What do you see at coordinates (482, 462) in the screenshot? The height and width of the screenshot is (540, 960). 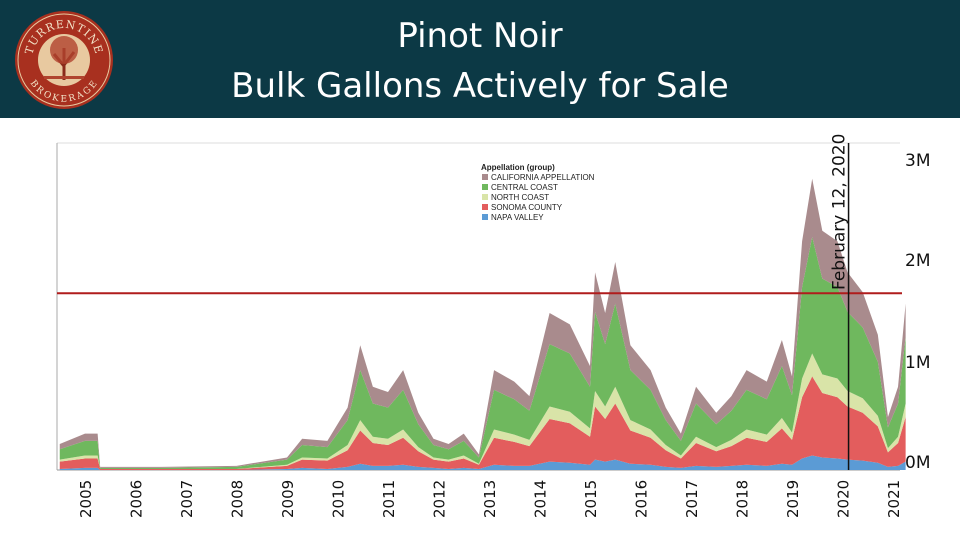 I see `area-napa-valley` at bounding box center [482, 462].